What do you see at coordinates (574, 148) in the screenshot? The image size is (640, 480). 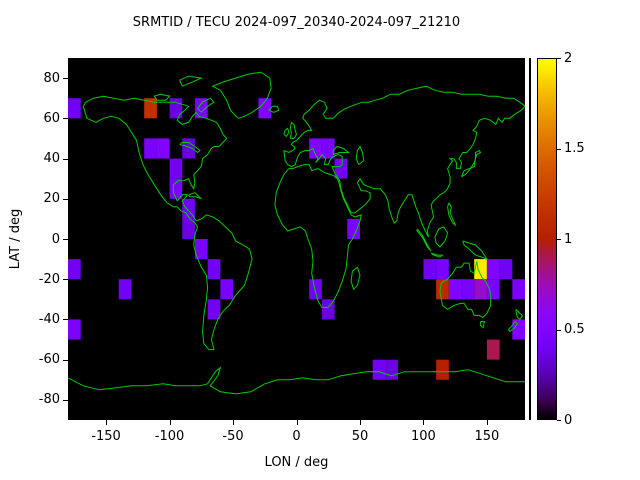 I see `colorbar-tick-label: 1.5` at bounding box center [574, 148].